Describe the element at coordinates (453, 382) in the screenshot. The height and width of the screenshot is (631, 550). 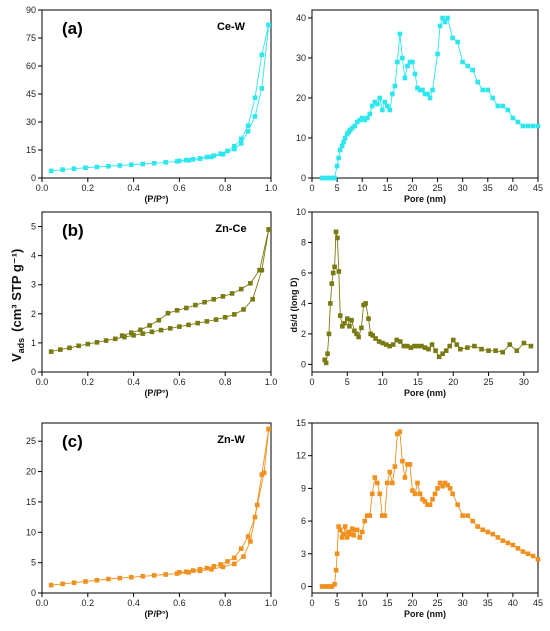
I see `x-tick-label: 20` at that location.